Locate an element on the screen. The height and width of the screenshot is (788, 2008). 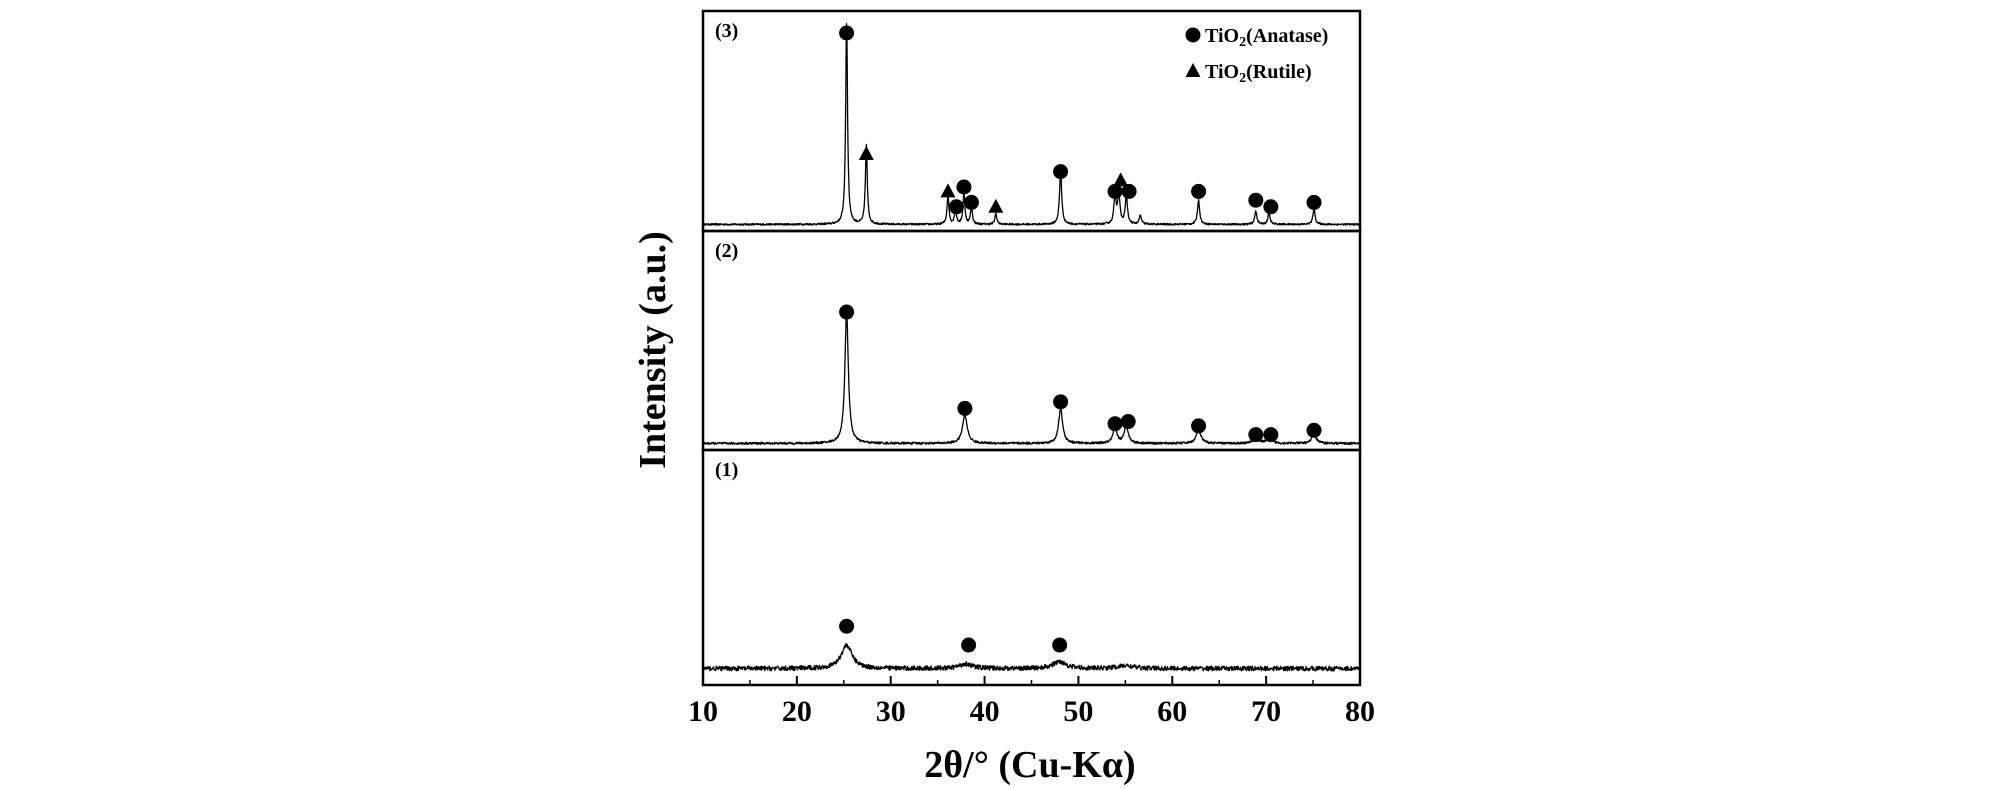
x-axis-title: 2θ/° (Cu-Kα) is located at coordinates (1029, 765).